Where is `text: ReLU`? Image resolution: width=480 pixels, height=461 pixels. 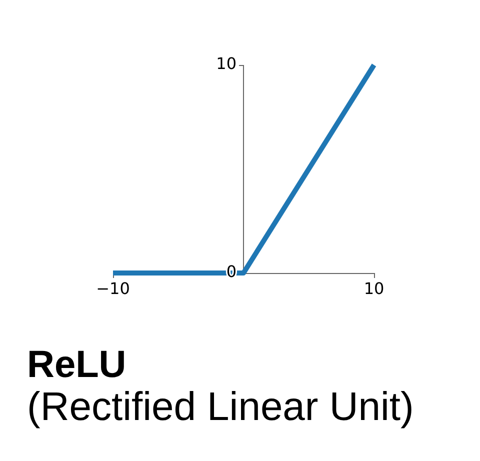 text: ReLU is located at coordinates (76, 365).